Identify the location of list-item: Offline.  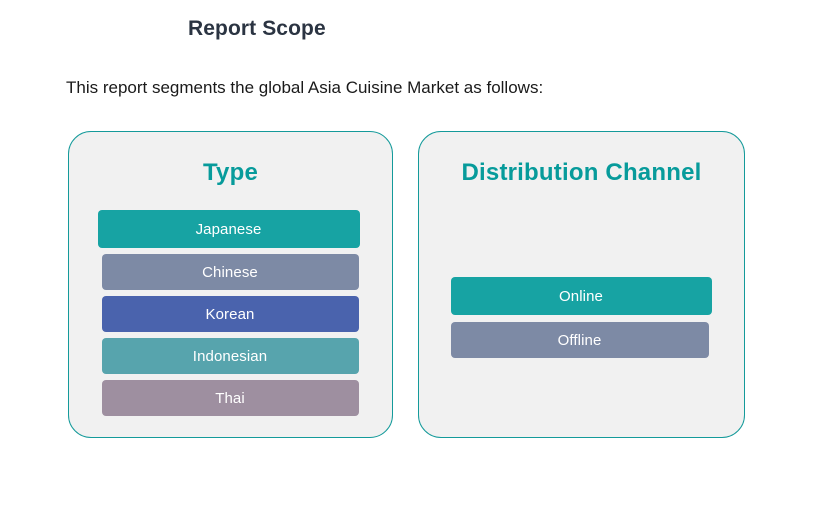
(581, 340).